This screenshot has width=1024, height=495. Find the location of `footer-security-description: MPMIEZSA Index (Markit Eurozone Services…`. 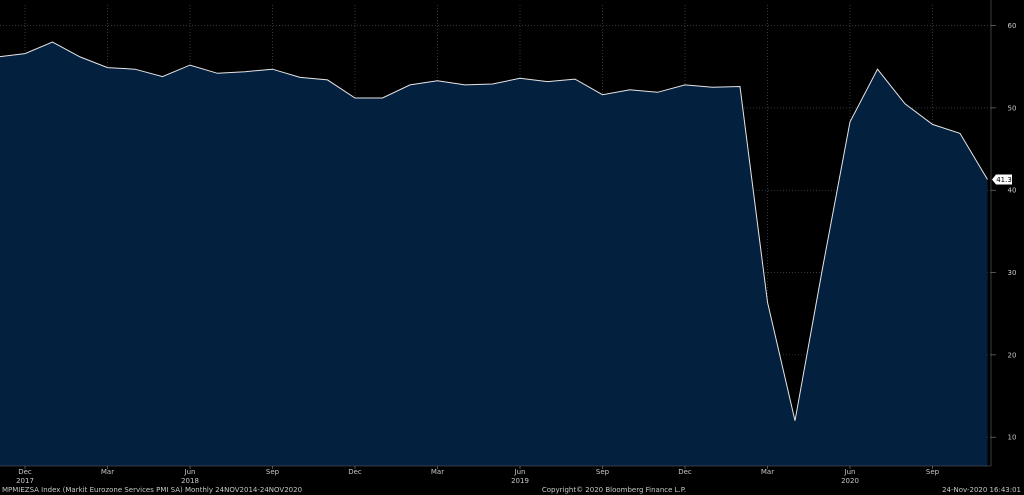

footer-security-description: MPMIEZSA Index (Markit Eurozone Services… is located at coordinates (152, 490).